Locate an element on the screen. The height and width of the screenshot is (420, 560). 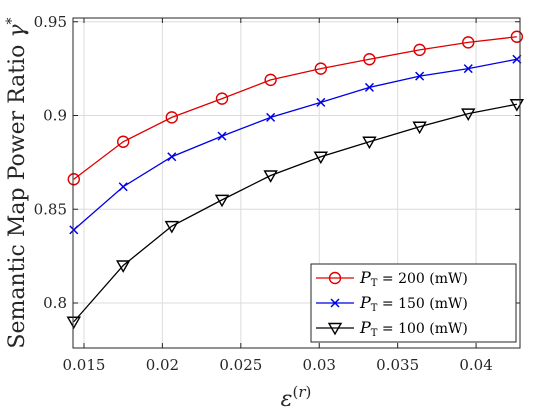
x-tick-label: 0.025 is located at coordinates (240, 365).